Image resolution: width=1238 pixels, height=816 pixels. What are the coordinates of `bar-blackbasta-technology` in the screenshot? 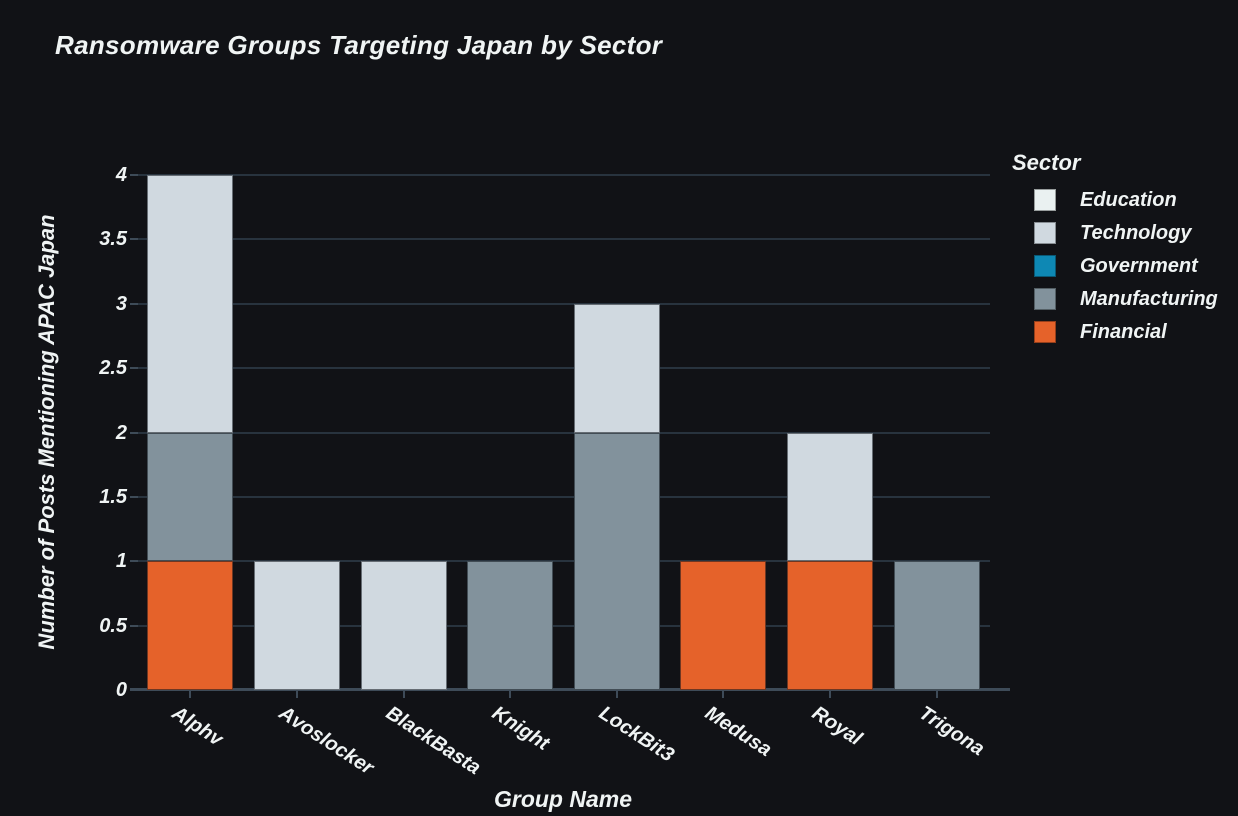 It's located at (403, 625).